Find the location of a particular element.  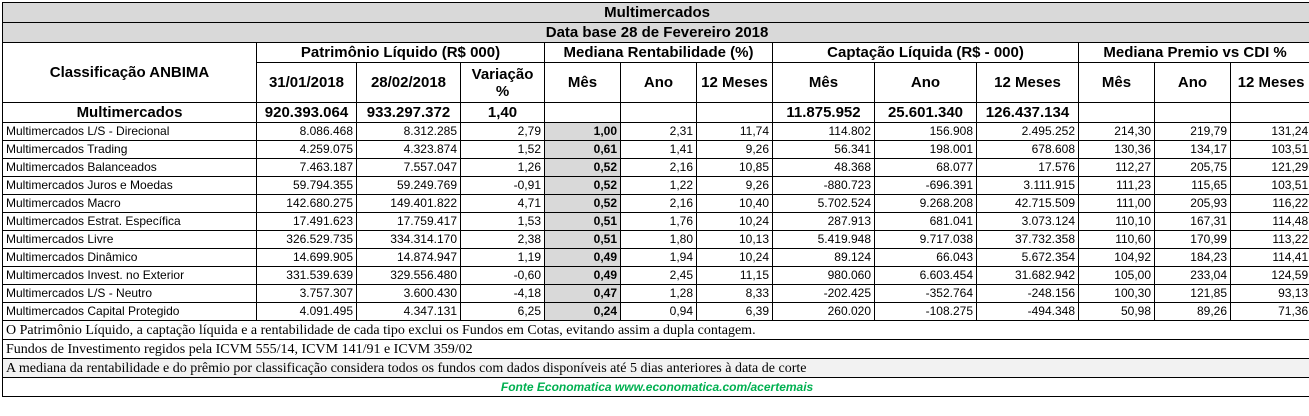

row-label: Multimercados Juros e Moedas is located at coordinates (130, 186).